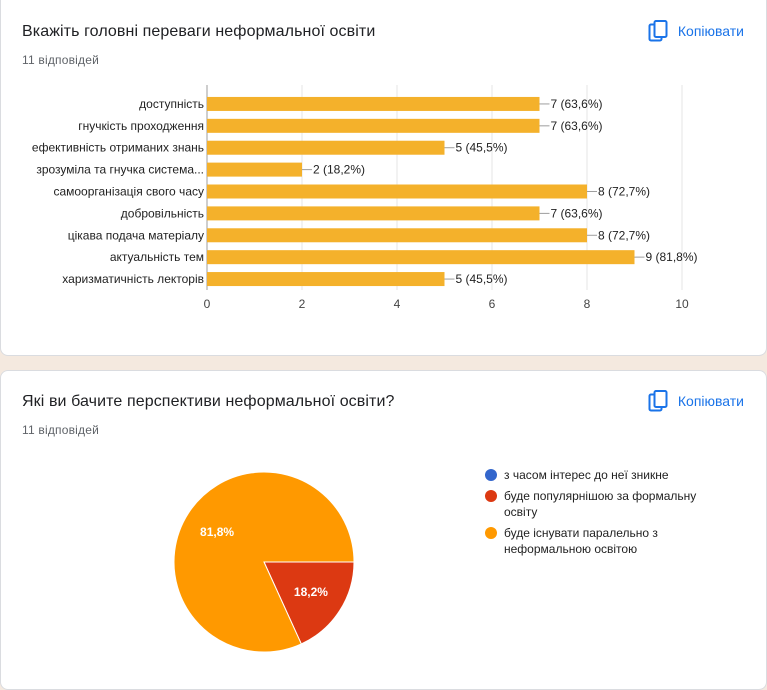 The width and height of the screenshot is (767, 690). I want to click on legend-label: буде існувати паралельно з, so click(581, 533).